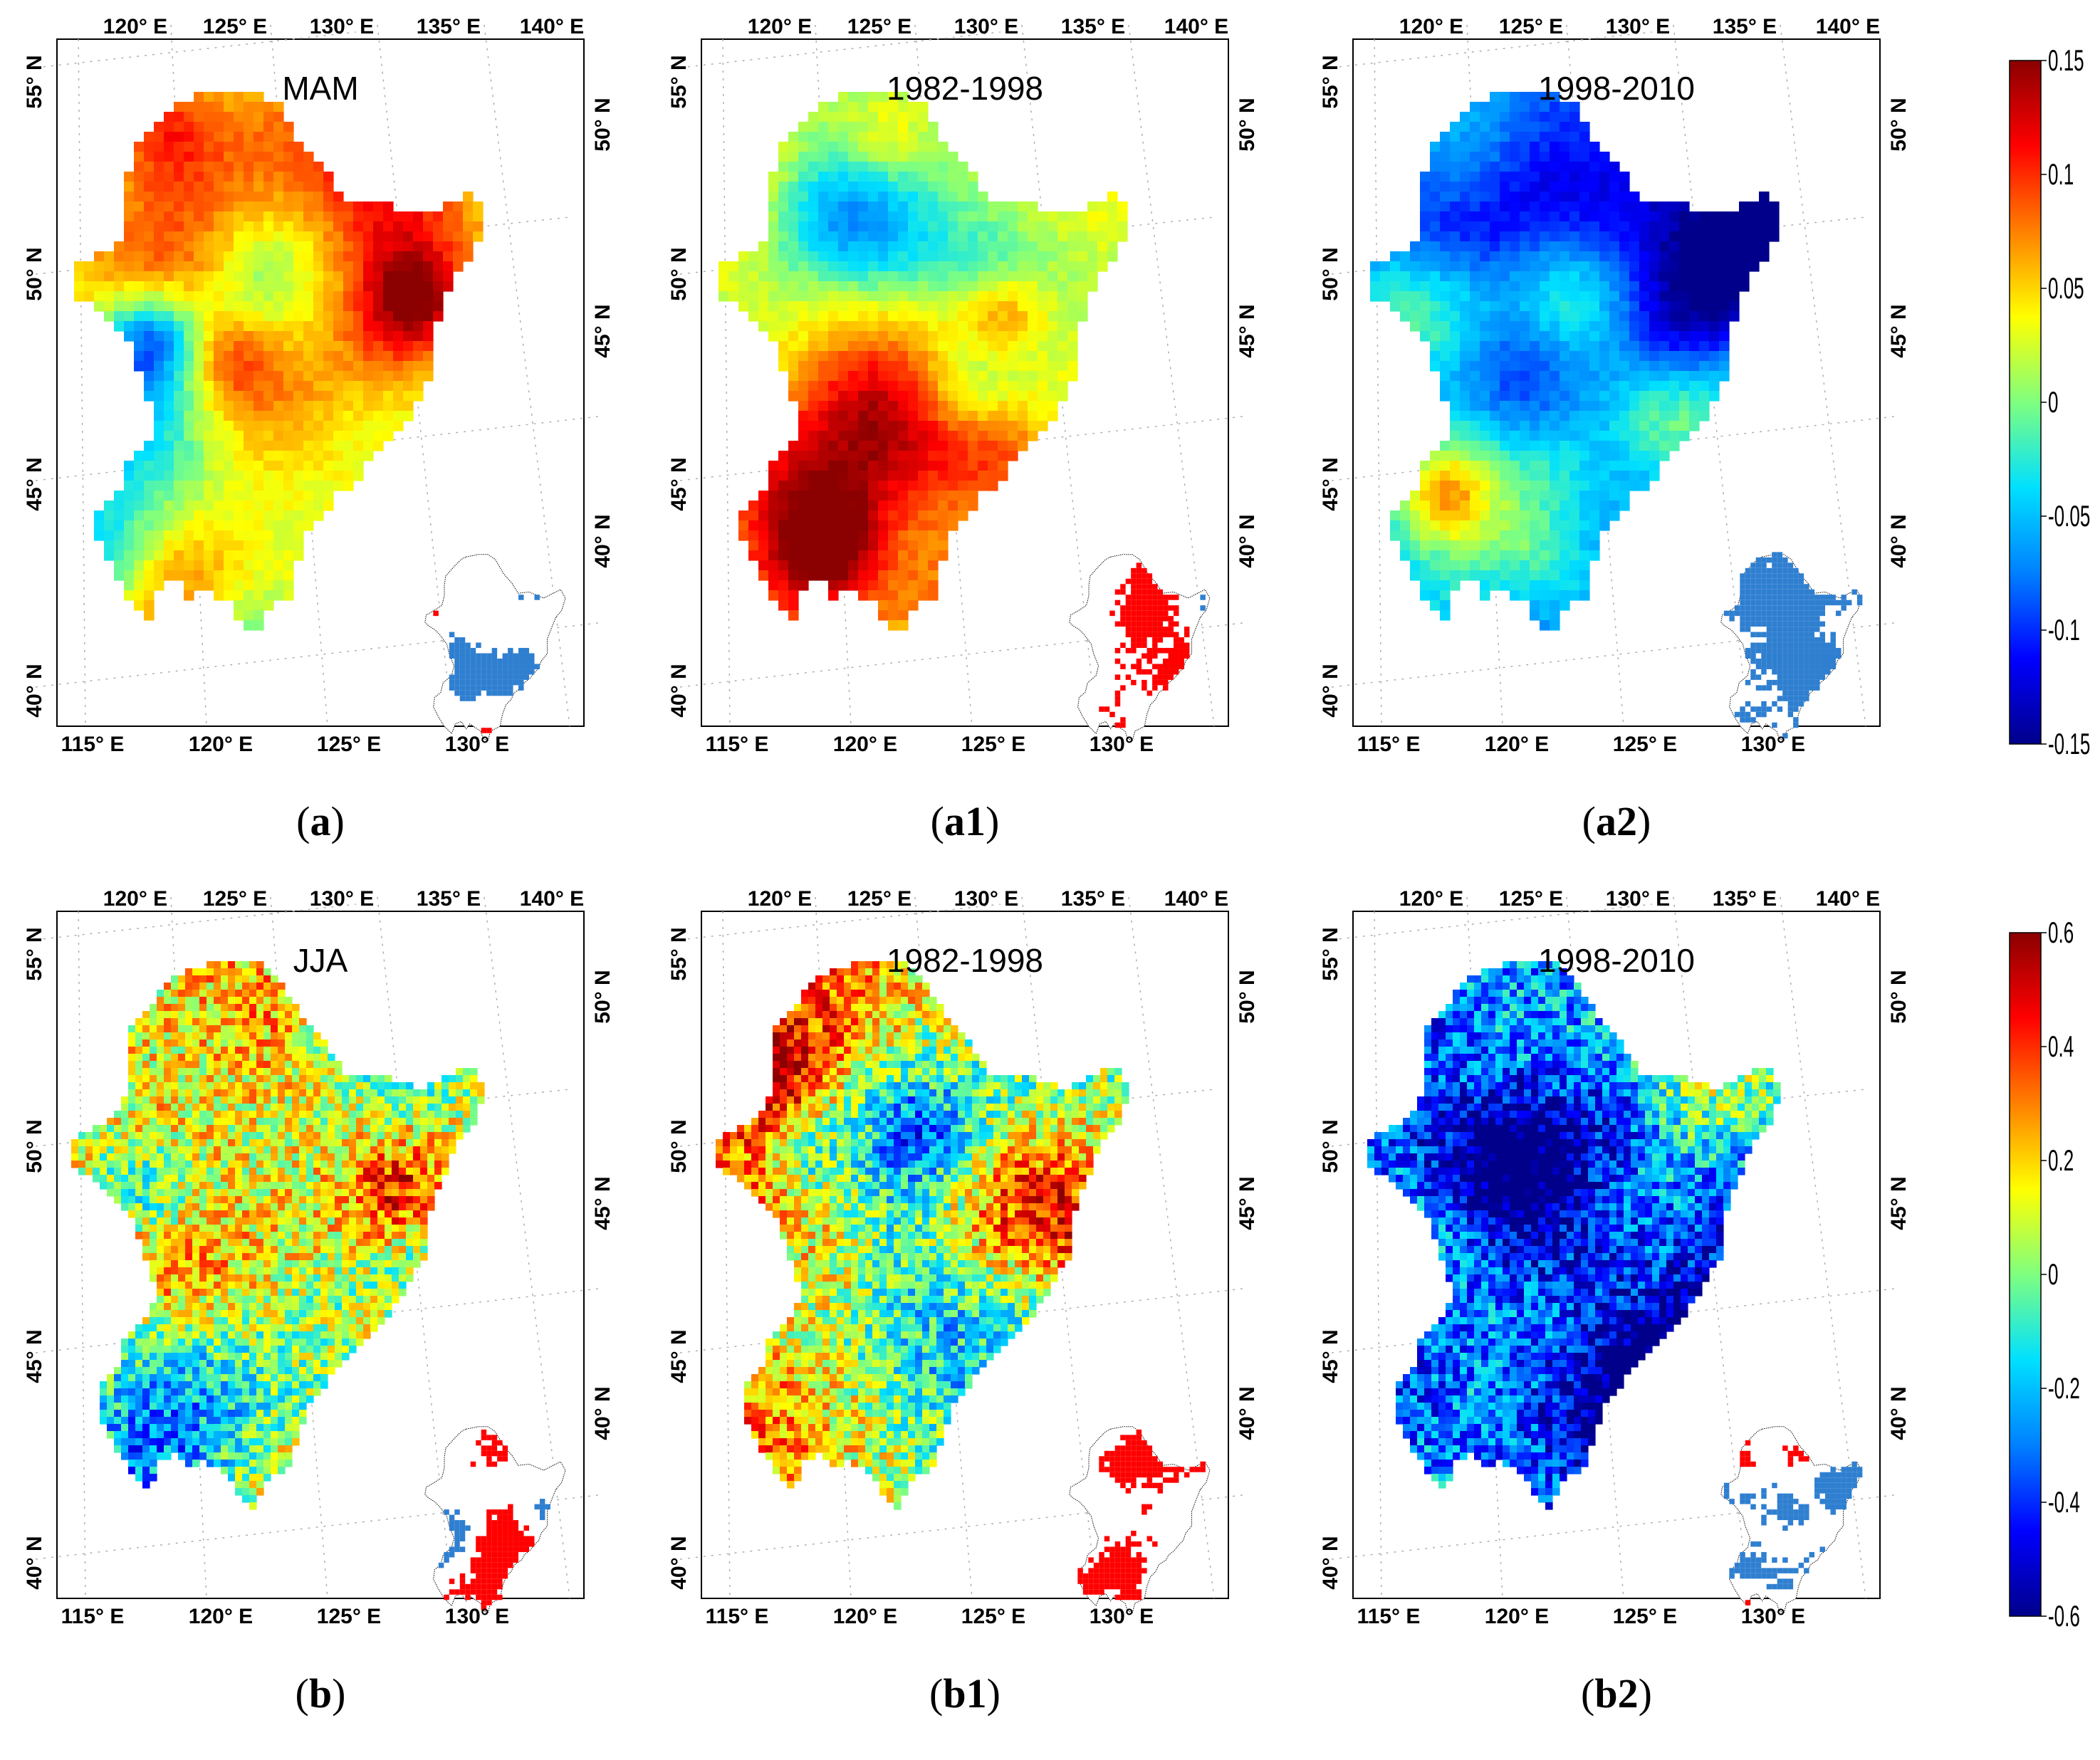 This screenshot has width=2100, height=1760. What do you see at coordinates (1616, 1693) in the screenshot?
I see `panel-caption: (b2)` at bounding box center [1616, 1693].